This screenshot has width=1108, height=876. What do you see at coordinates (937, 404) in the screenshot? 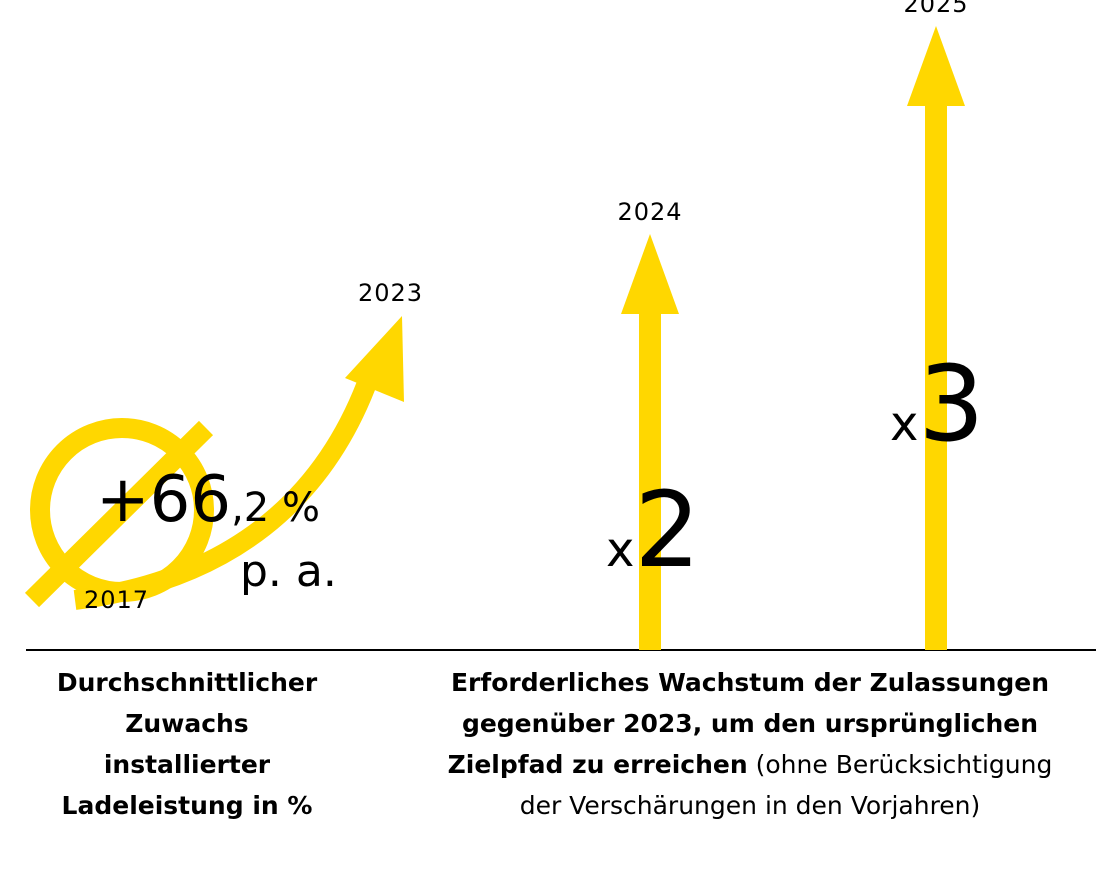
I see `value-label-2025: x3` at bounding box center [937, 404].